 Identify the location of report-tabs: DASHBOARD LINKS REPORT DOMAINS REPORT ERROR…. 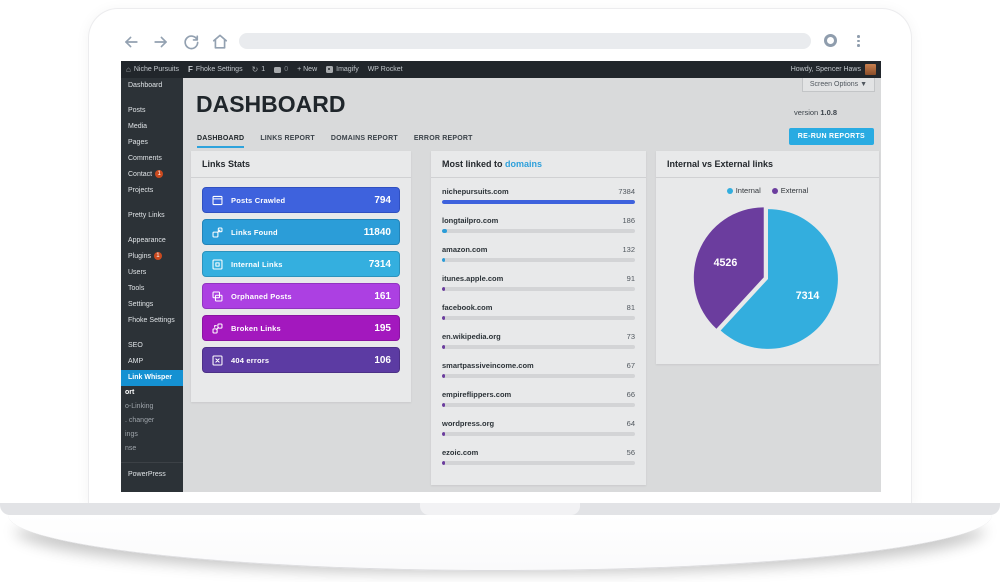
(335, 141).